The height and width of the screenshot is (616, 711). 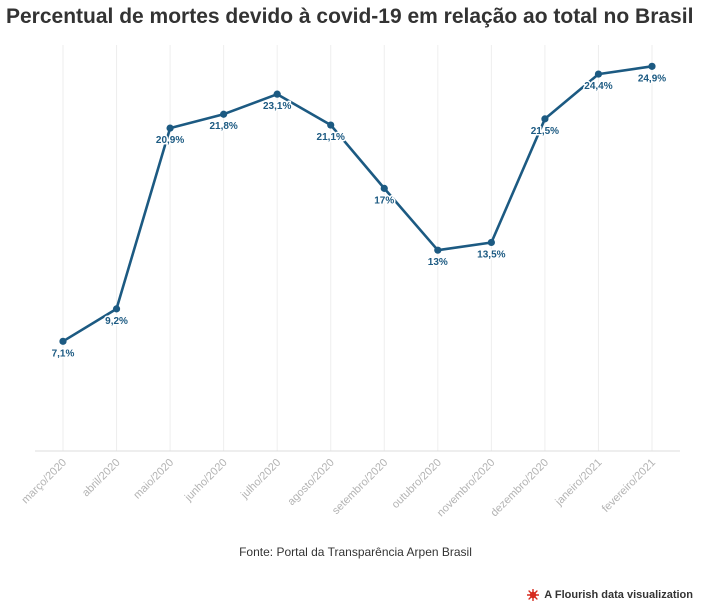 What do you see at coordinates (579, 483) in the screenshot?
I see `x-tick-label: janeiro/2021` at bounding box center [579, 483].